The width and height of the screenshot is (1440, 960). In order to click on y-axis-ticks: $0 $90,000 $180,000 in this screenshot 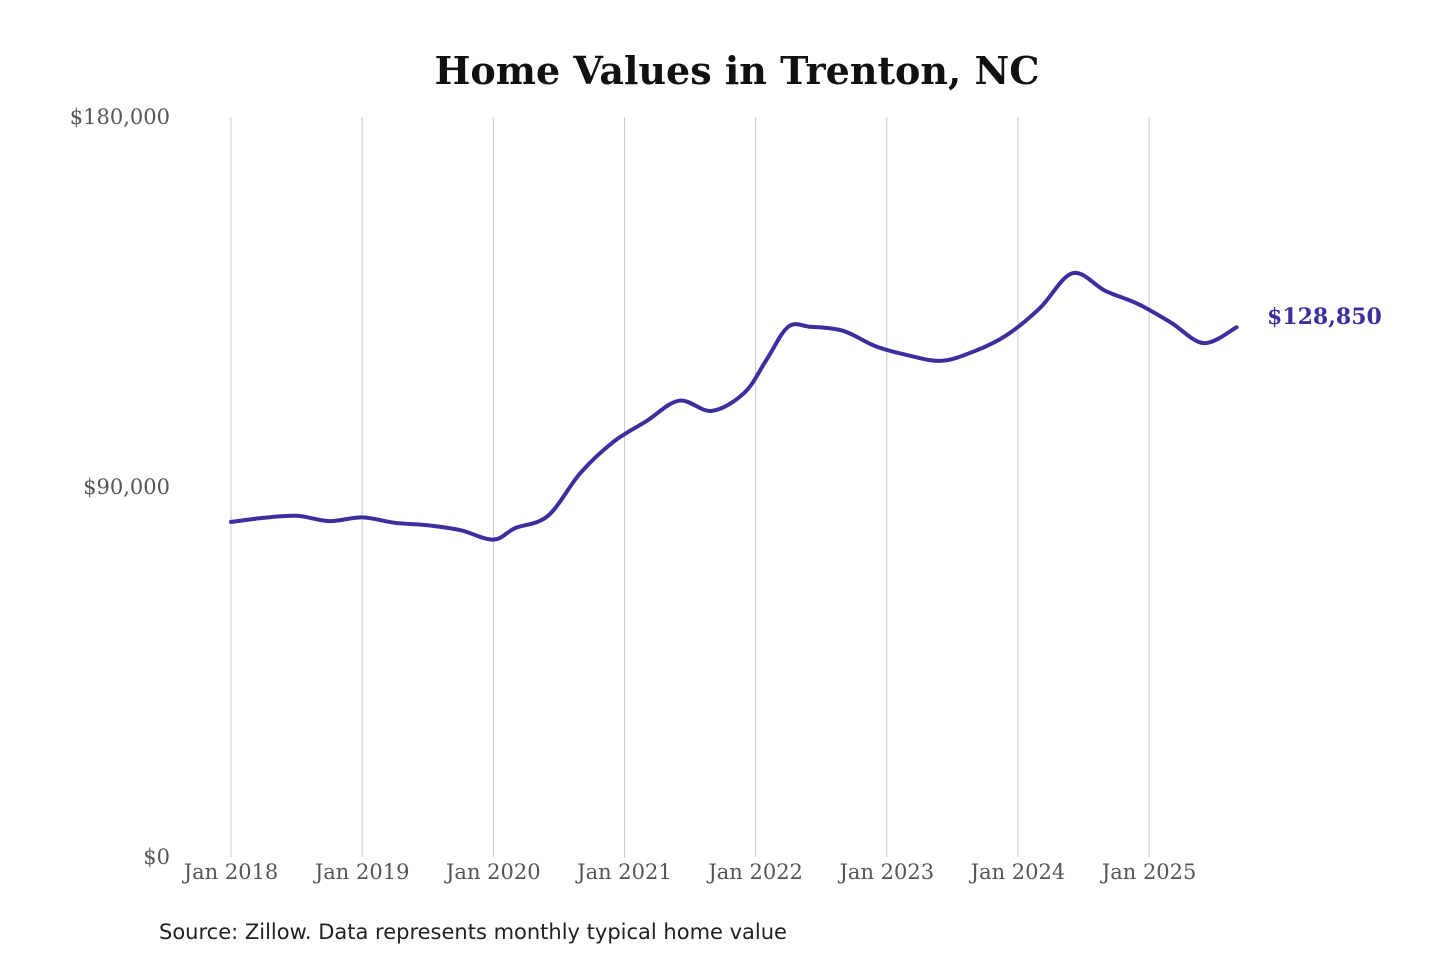, I will do `click(120, 487)`.